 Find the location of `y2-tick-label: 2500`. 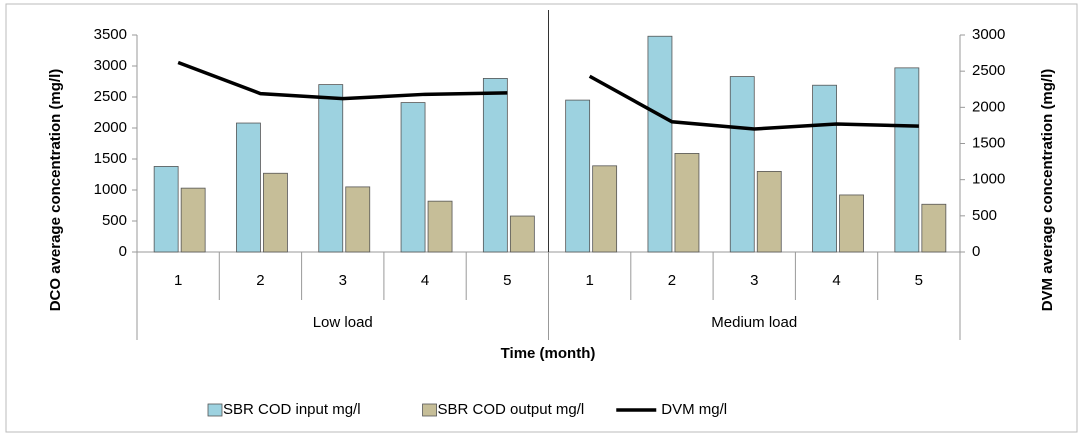

y2-tick-label: 2500 is located at coordinates (988, 70).